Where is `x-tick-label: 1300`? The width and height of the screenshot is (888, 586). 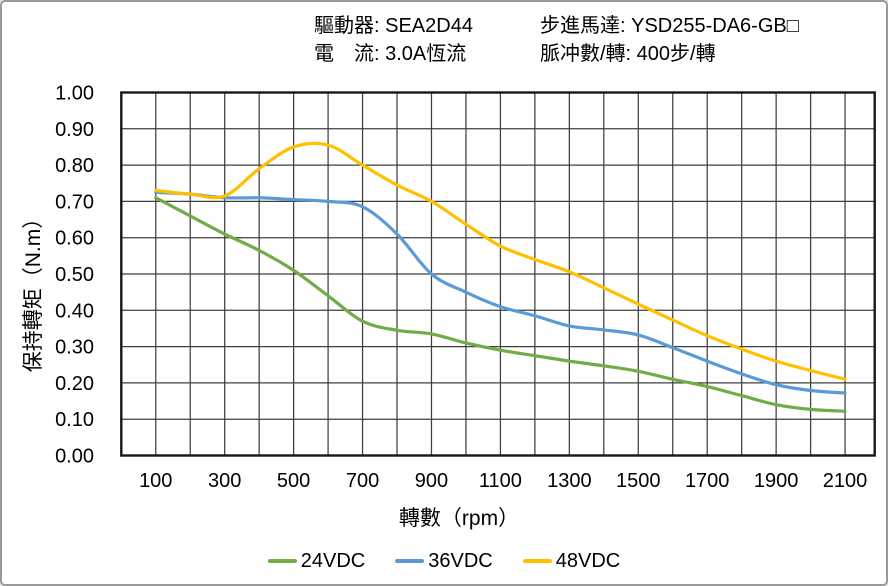
x-tick-label: 1300 is located at coordinates (569, 481).